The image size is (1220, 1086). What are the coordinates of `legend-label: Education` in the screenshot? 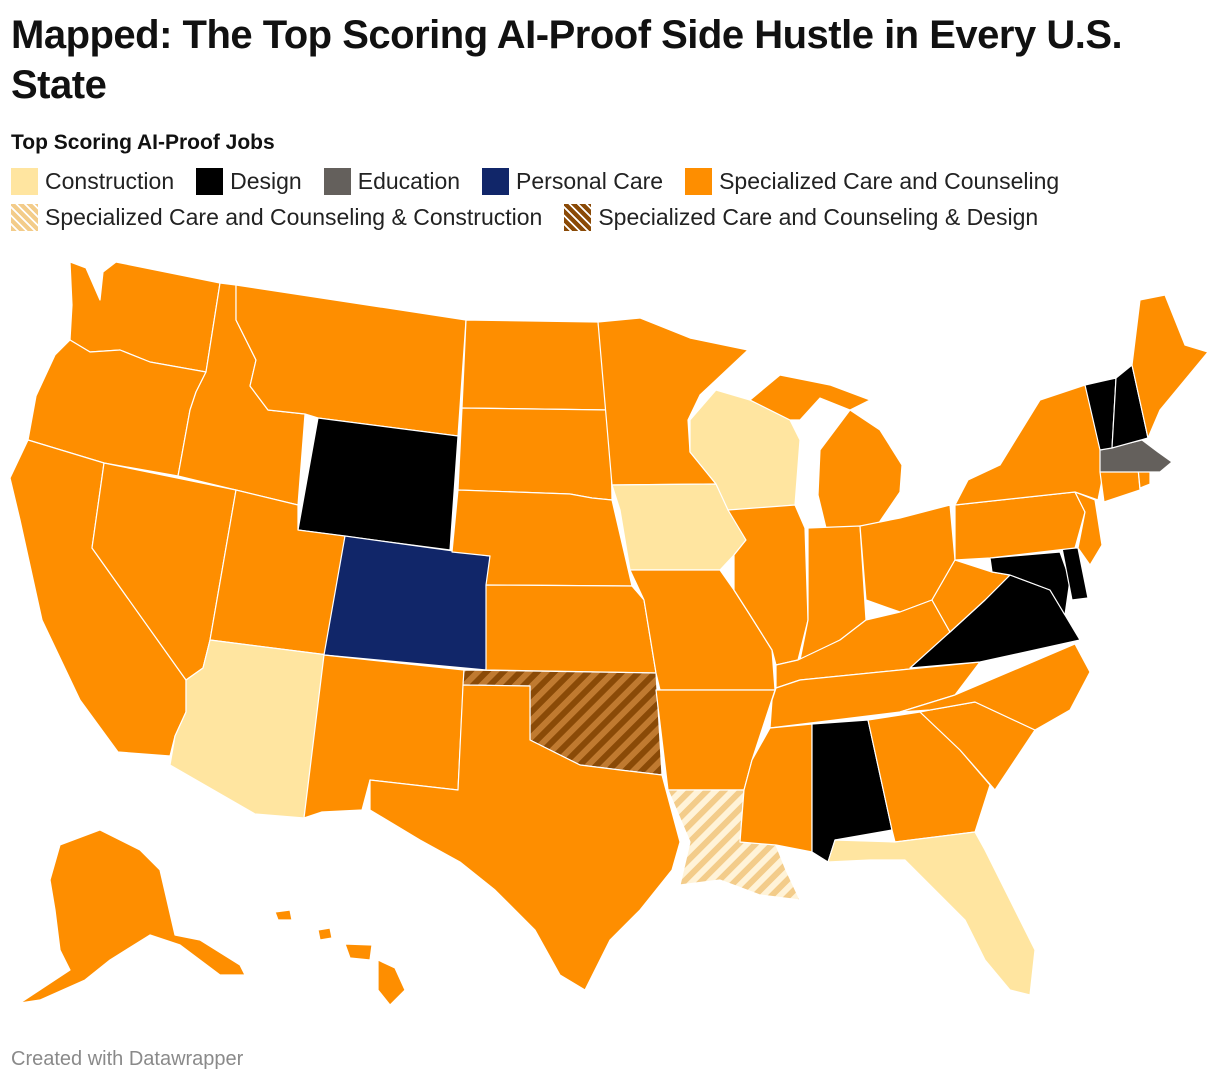 It's located at (409, 181).